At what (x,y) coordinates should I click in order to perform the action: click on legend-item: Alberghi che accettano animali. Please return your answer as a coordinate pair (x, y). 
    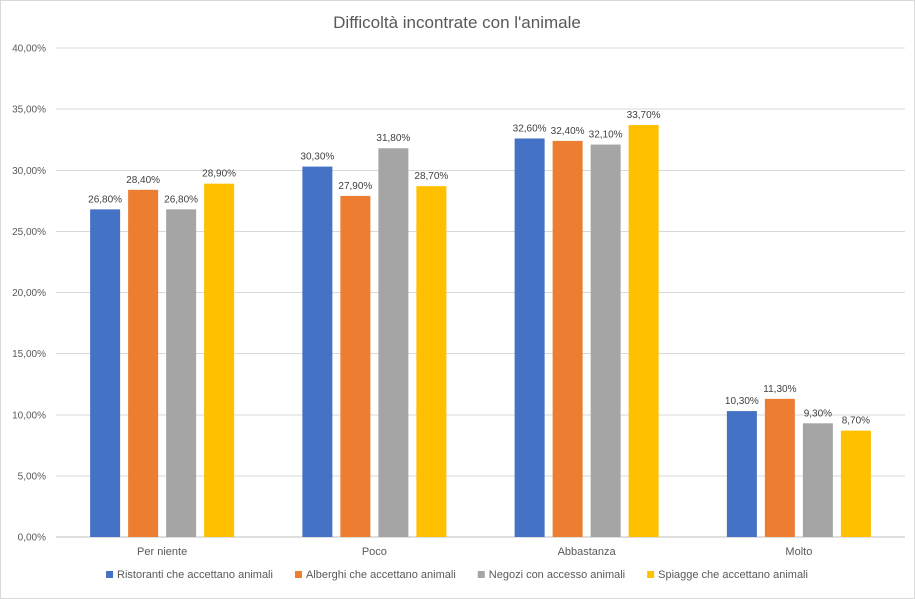
    Looking at the image, I should click on (375, 575).